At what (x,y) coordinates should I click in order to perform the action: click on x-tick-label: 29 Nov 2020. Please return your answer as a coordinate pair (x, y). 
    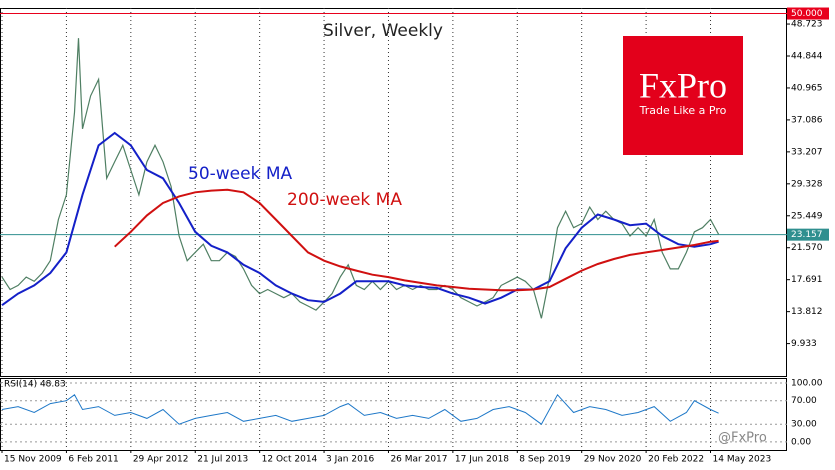
    Looking at the image, I should click on (613, 460).